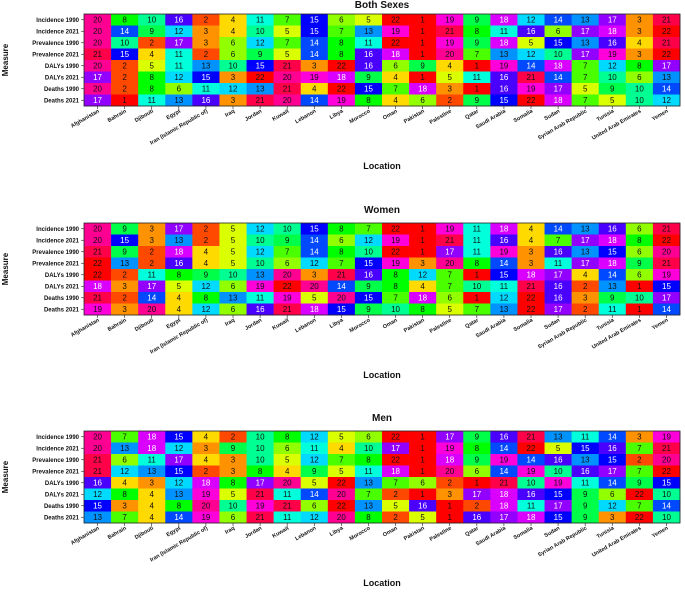 The height and width of the screenshot is (607, 685). I want to click on cell-value-label: 9, so click(233, 448).